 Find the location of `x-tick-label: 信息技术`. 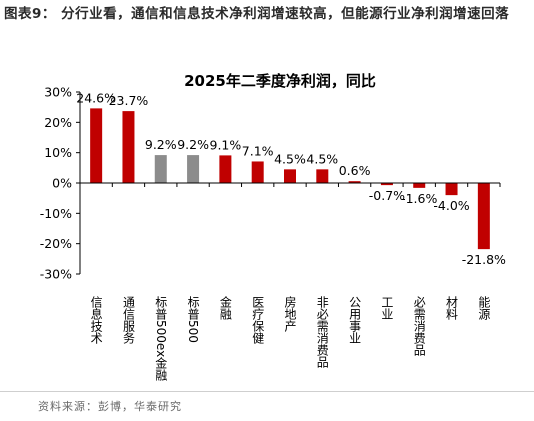

x-tick-label: 信息技术 is located at coordinates (96, 320).